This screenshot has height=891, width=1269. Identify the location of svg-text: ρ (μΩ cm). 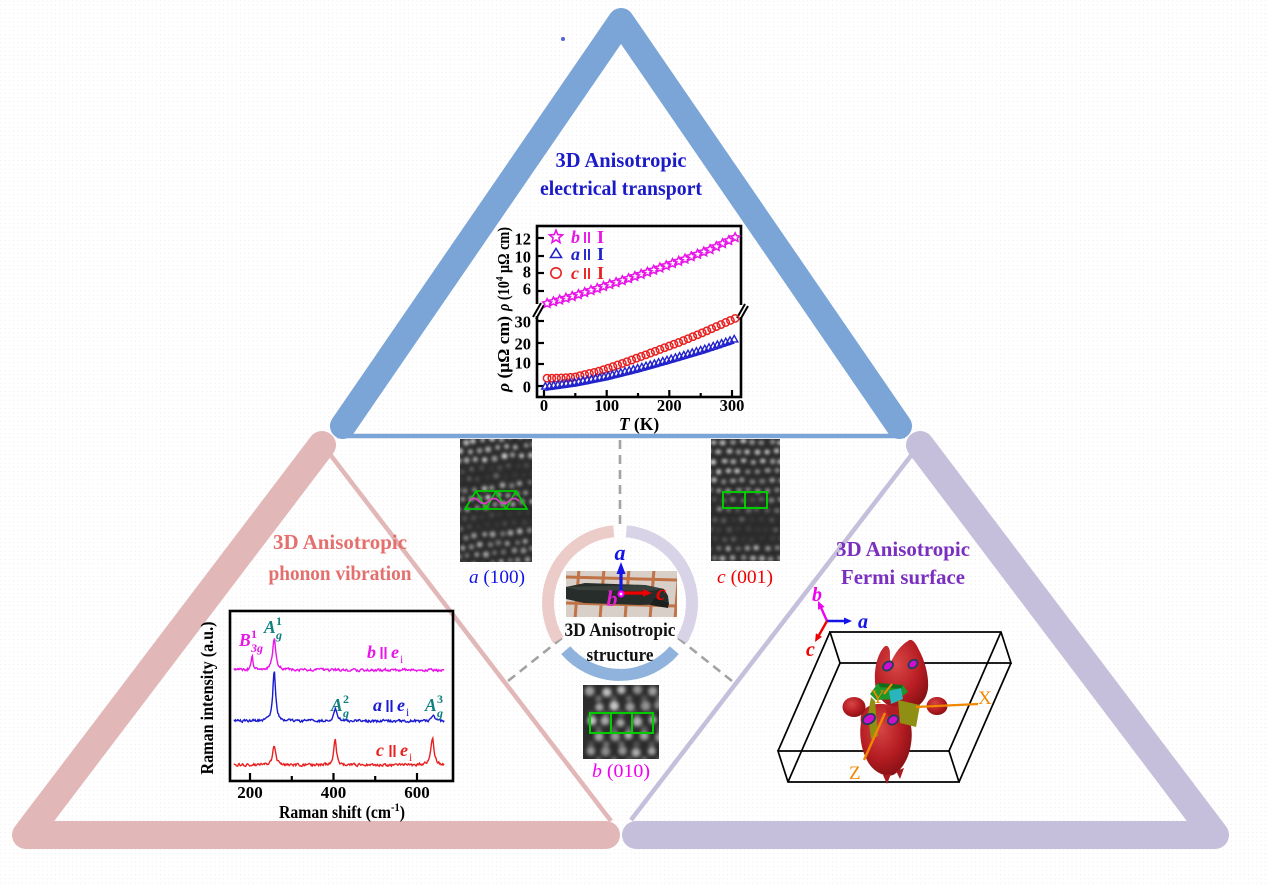
(503, 354).